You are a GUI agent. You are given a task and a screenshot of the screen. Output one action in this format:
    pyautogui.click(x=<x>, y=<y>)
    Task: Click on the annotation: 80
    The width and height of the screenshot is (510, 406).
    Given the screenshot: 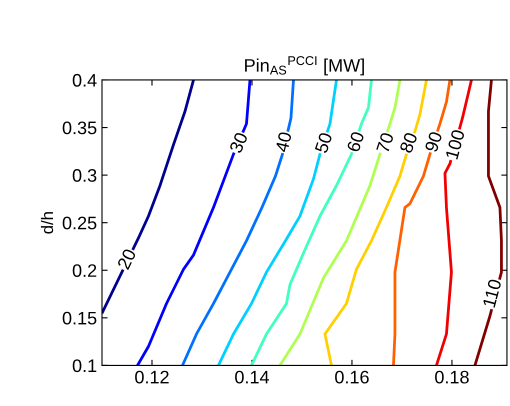 What is the action you would take?
    pyautogui.click(x=408, y=143)
    